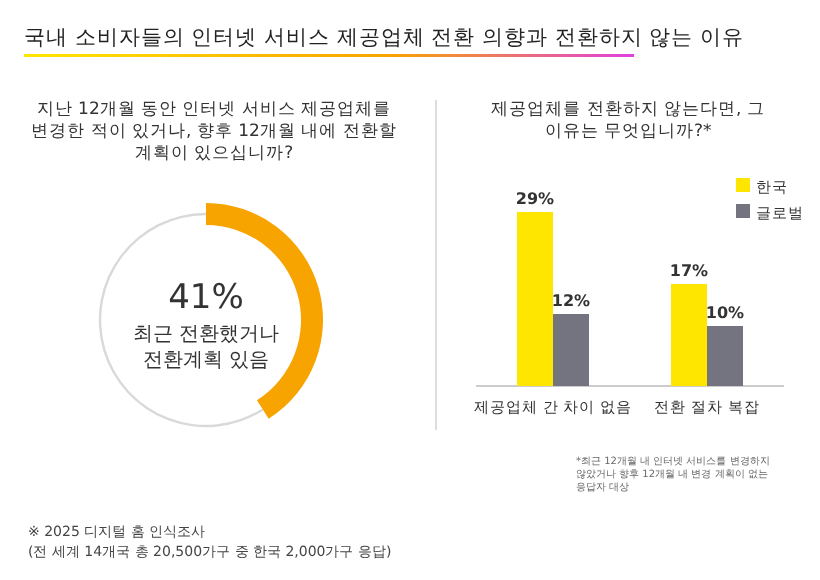  Describe the element at coordinates (384, 38) in the screenshot. I see `text: 국내 소비자들의 인터넷 서비스 제공업체 전환 의향과 전환하지 않는 이유` at that location.